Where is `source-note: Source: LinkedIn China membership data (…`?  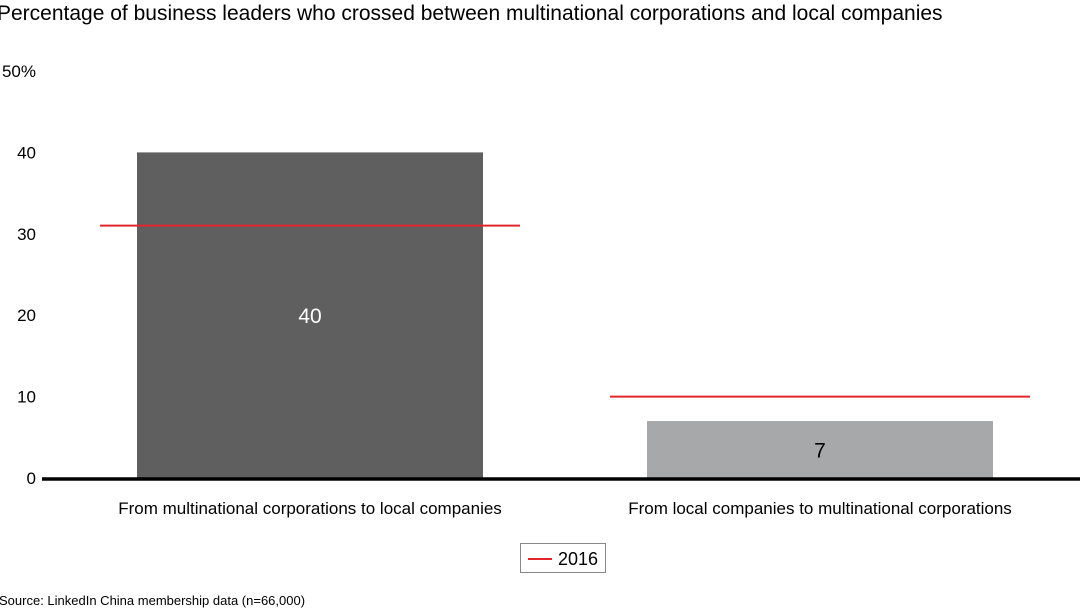
source-note: Source: LinkedIn China membership data (… is located at coordinates (153, 600).